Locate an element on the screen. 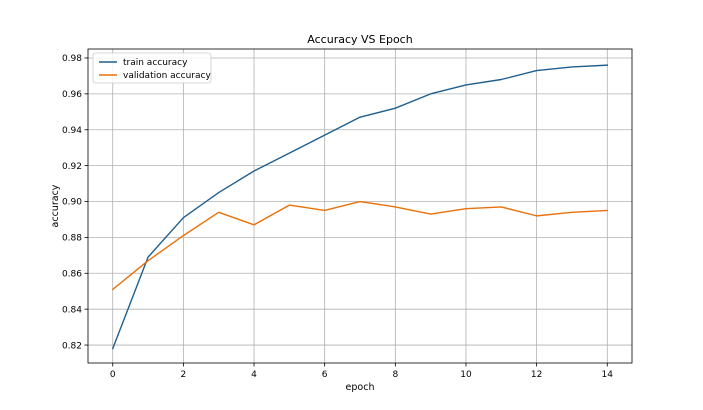 Image resolution: width=703 pixels, height=410 pixels. y-axis-label: accuracy is located at coordinates (55, 205).